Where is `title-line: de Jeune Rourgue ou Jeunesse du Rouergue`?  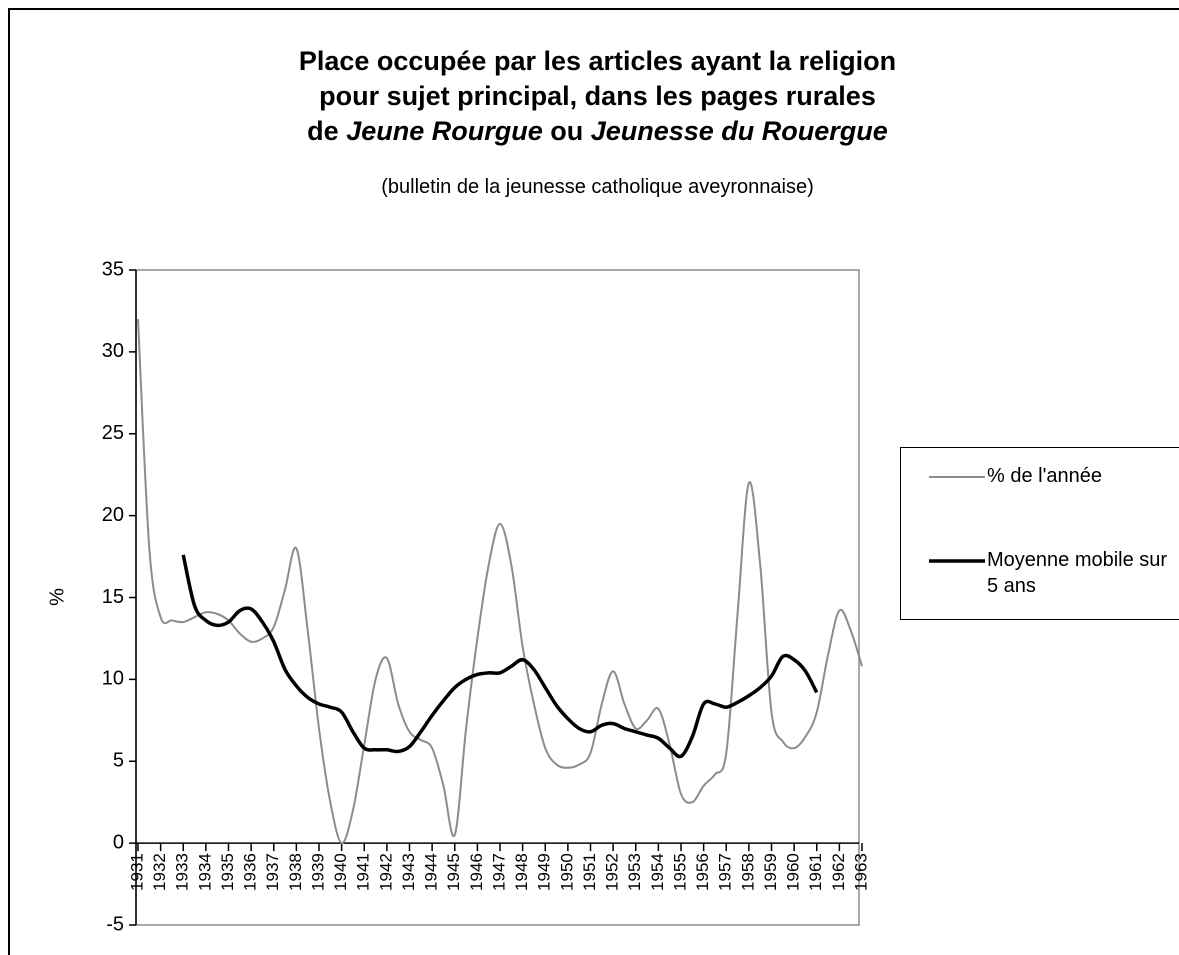 title-line: de Jeune Rourgue ou Jeunesse du Rouergue is located at coordinates (589, 131).